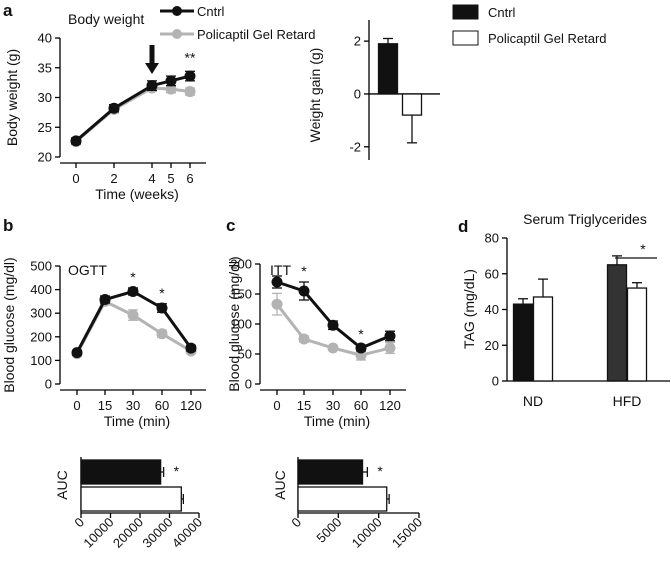 The width and height of the screenshot is (671, 580). Describe the element at coordinates (348, 504) in the screenshot. I see `itt-auc-chart: 0 5000 10000 15000 AUC *` at that location.